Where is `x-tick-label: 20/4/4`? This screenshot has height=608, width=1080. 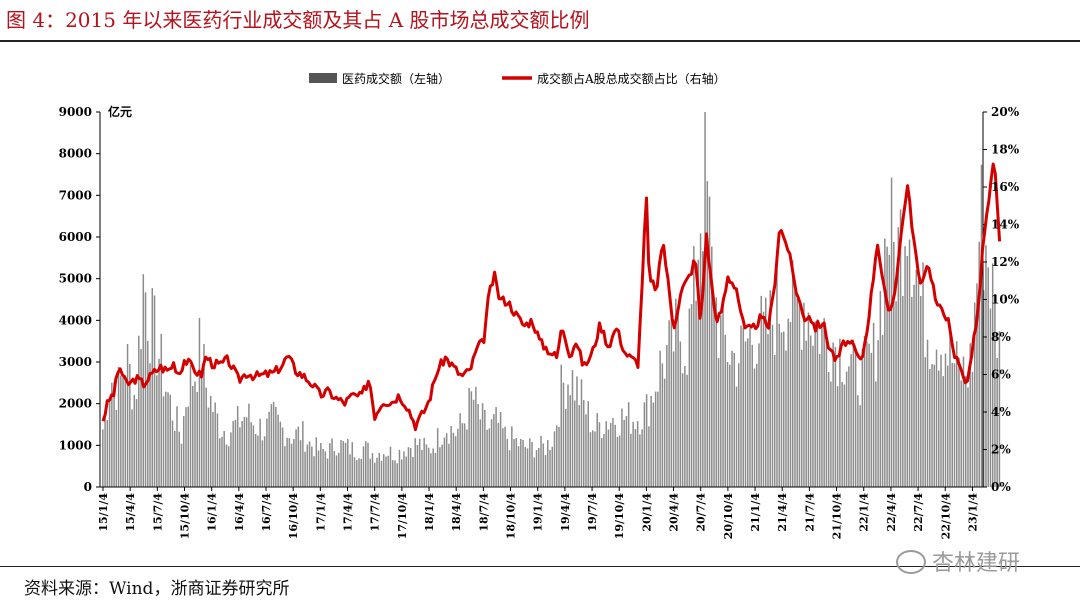 x-tick-label: 20/4/4 is located at coordinates (674, 512).